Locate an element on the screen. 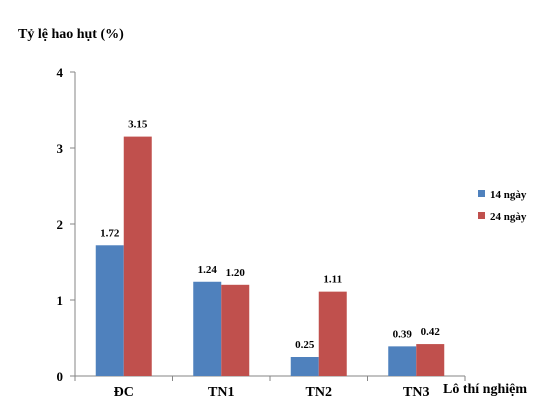 The image size is (558, 414). data-label: 0.25 is located at coordinates (305, 345).